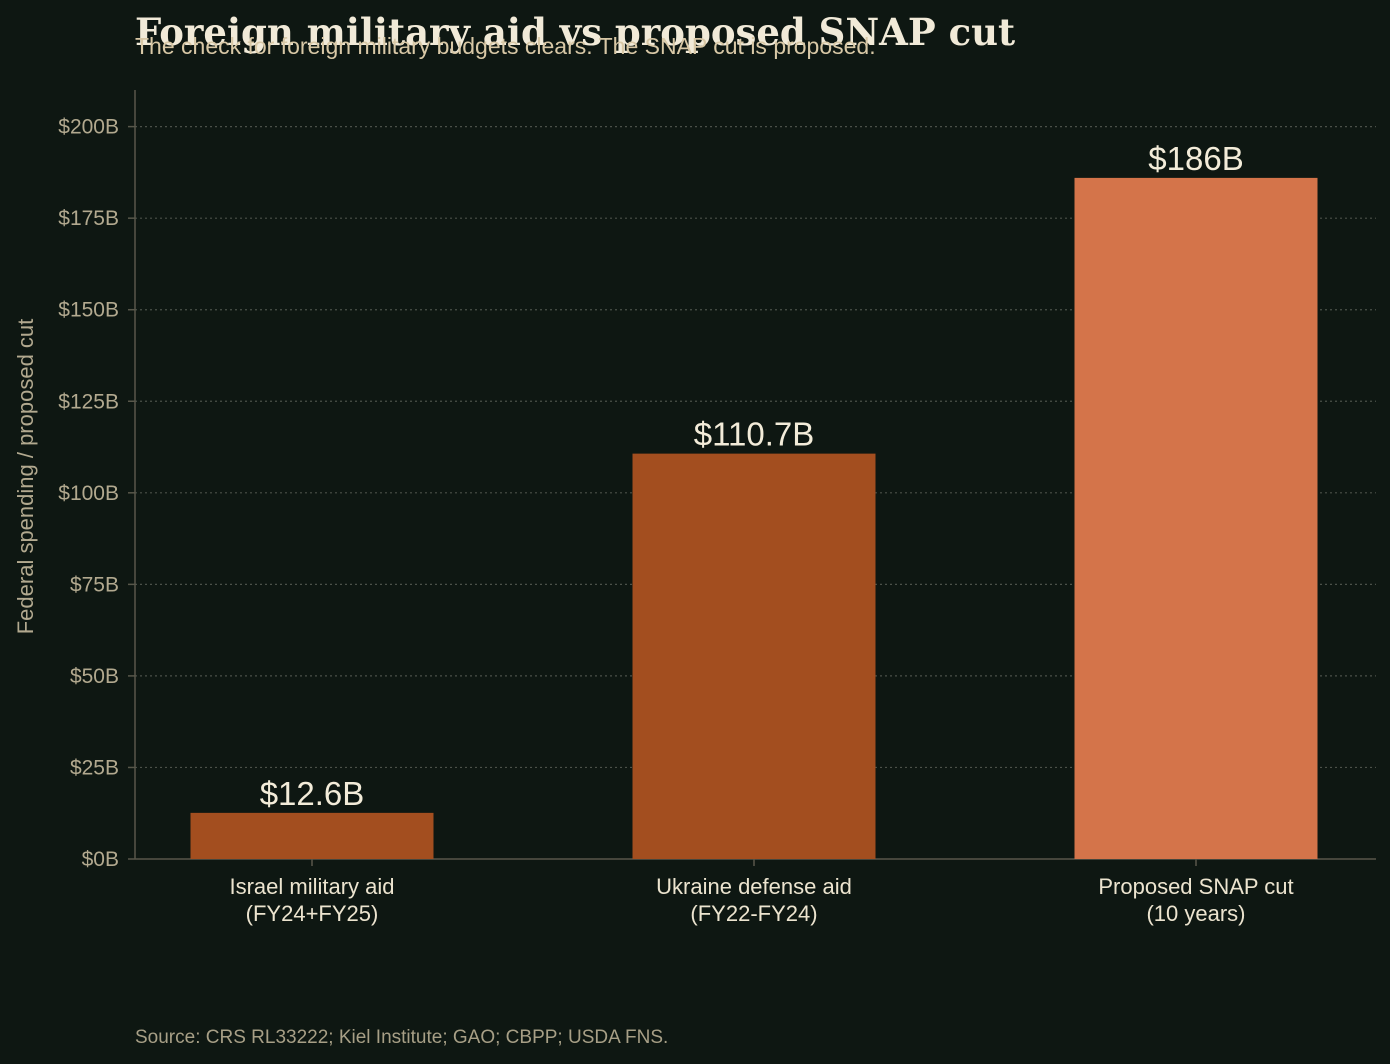 Image resolution: width=1390 pixels, height=1064 pixels. Describe the element at coordinates (88, 127) in the screenshot. I see `y-tick-label: $200B` at that location.